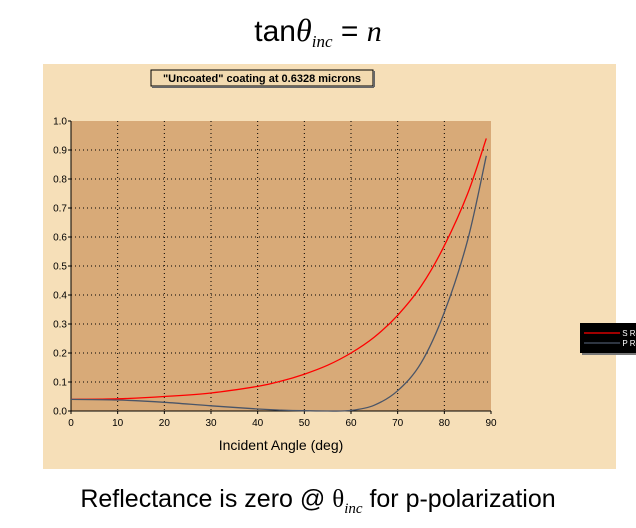 This screenshot has width=636, height=528. What do you see at coordinates (491, 423) in the screenshot?
I see `x-tick-label: 90` at bounding box center [491, 423].